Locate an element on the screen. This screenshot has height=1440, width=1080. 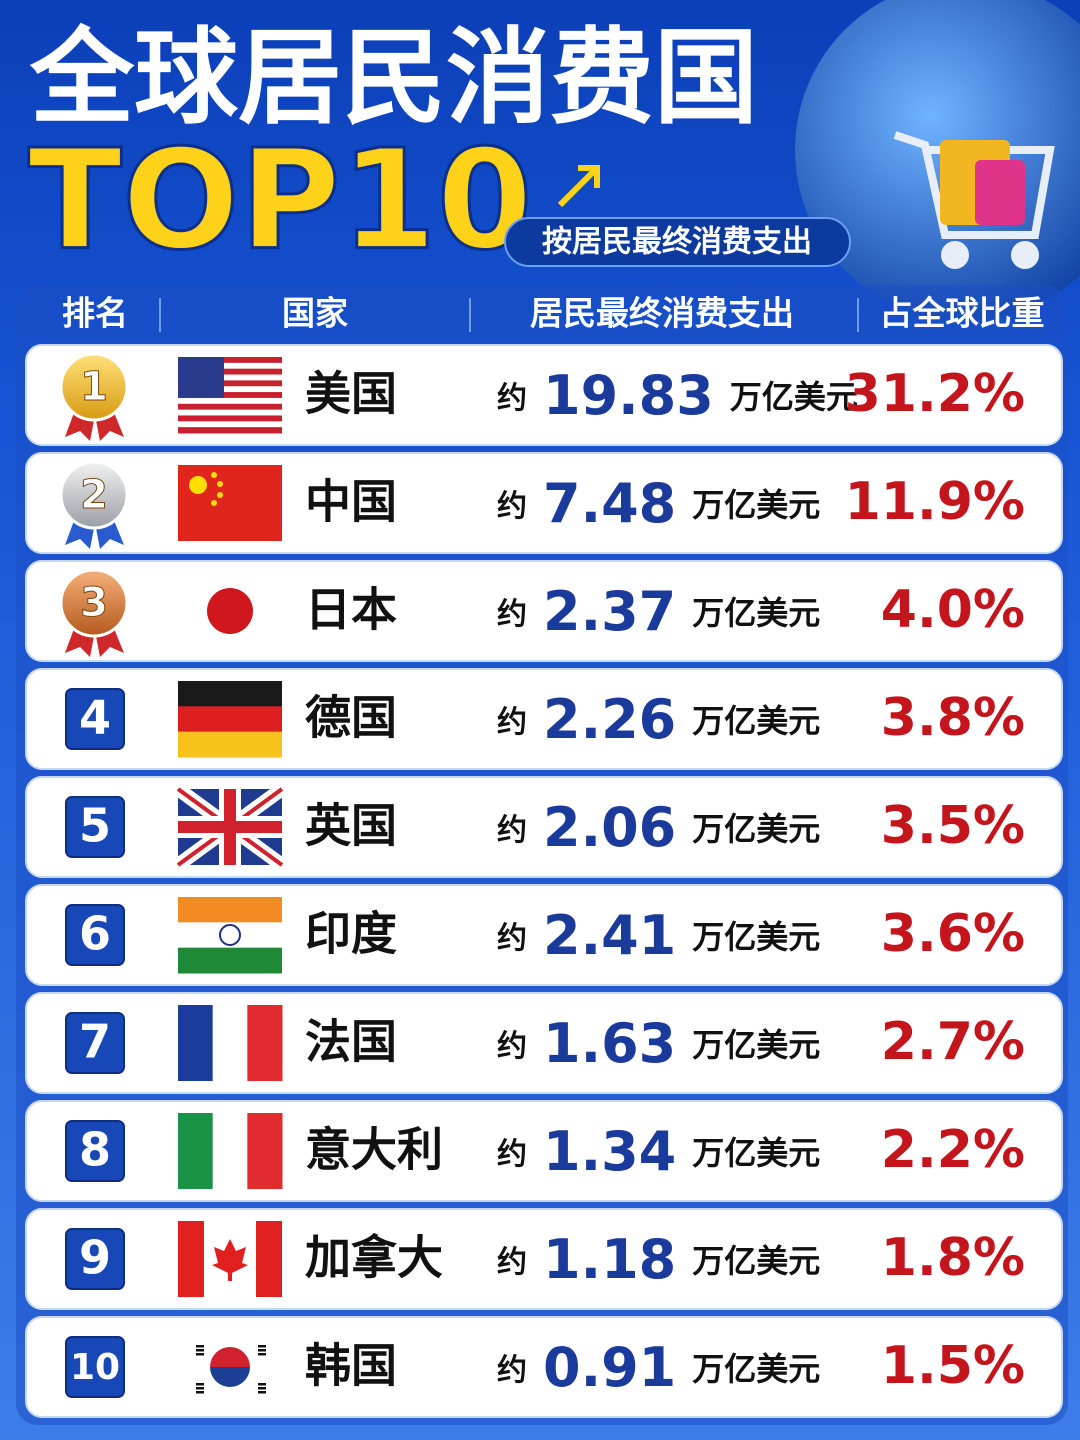
title-highlight: TOP10 is located at coordinates (280, 200).